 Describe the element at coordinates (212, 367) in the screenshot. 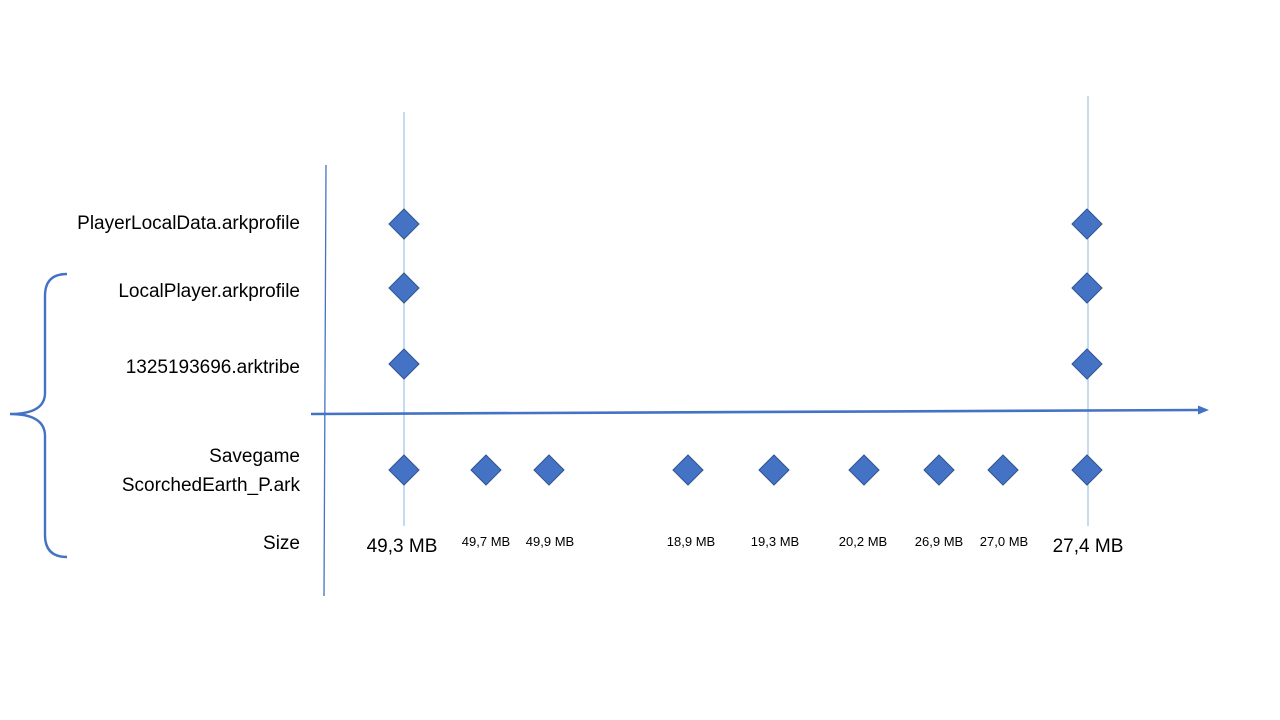

I see `row-label-tribe: 1325193696.arktribe` at that location.